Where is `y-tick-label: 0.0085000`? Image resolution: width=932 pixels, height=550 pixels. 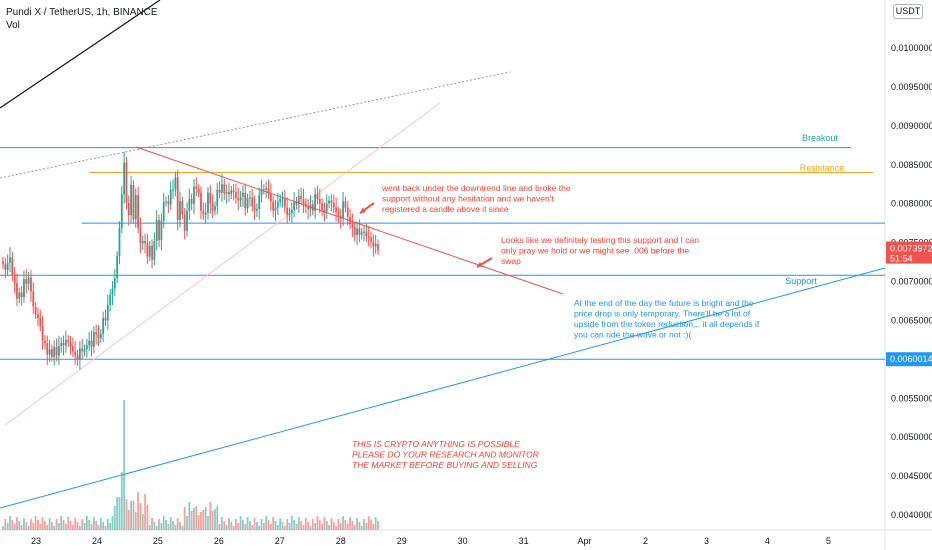 y-tick-label: 0.0085000 is located at coordinates (911, 165).